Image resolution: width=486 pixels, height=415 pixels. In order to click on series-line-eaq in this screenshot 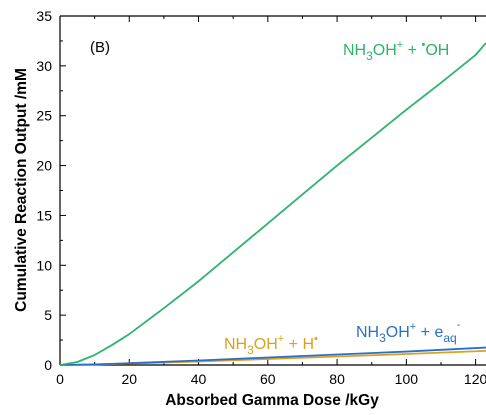, I will do `click(272, 356)`.